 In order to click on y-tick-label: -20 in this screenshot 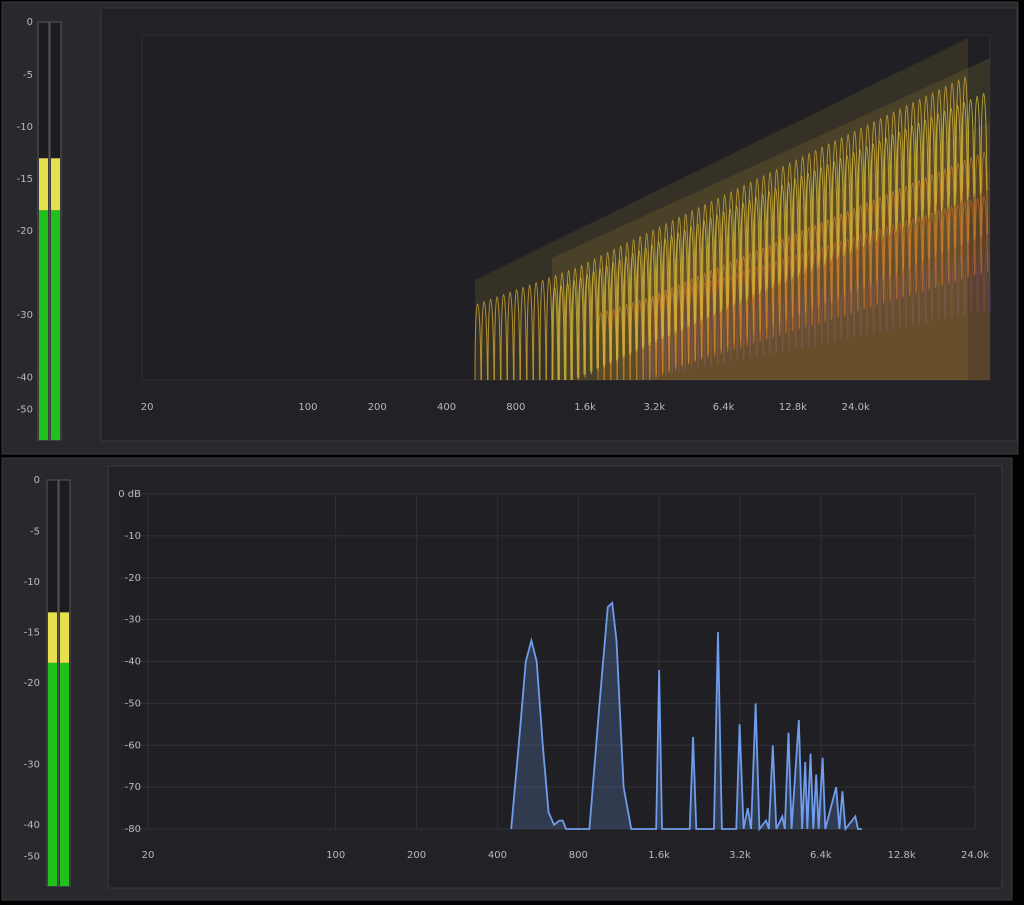, I will do `click(133, 578)`.